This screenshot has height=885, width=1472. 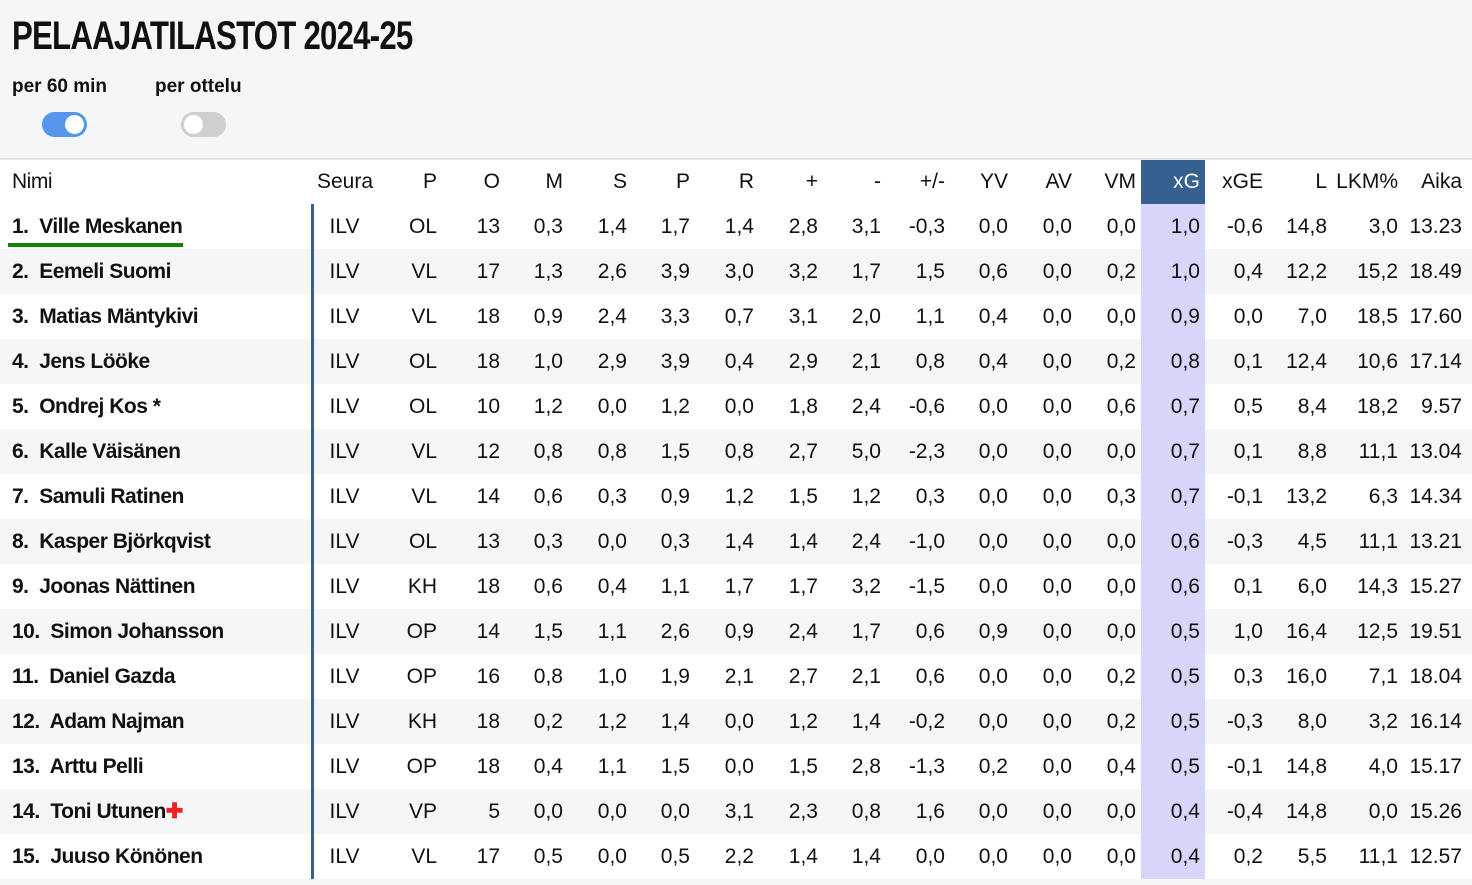 What do you see at coordinates (803, 766) in the screenshot?
I see `cell-x: 1,5` at bounding box center [803, 766].